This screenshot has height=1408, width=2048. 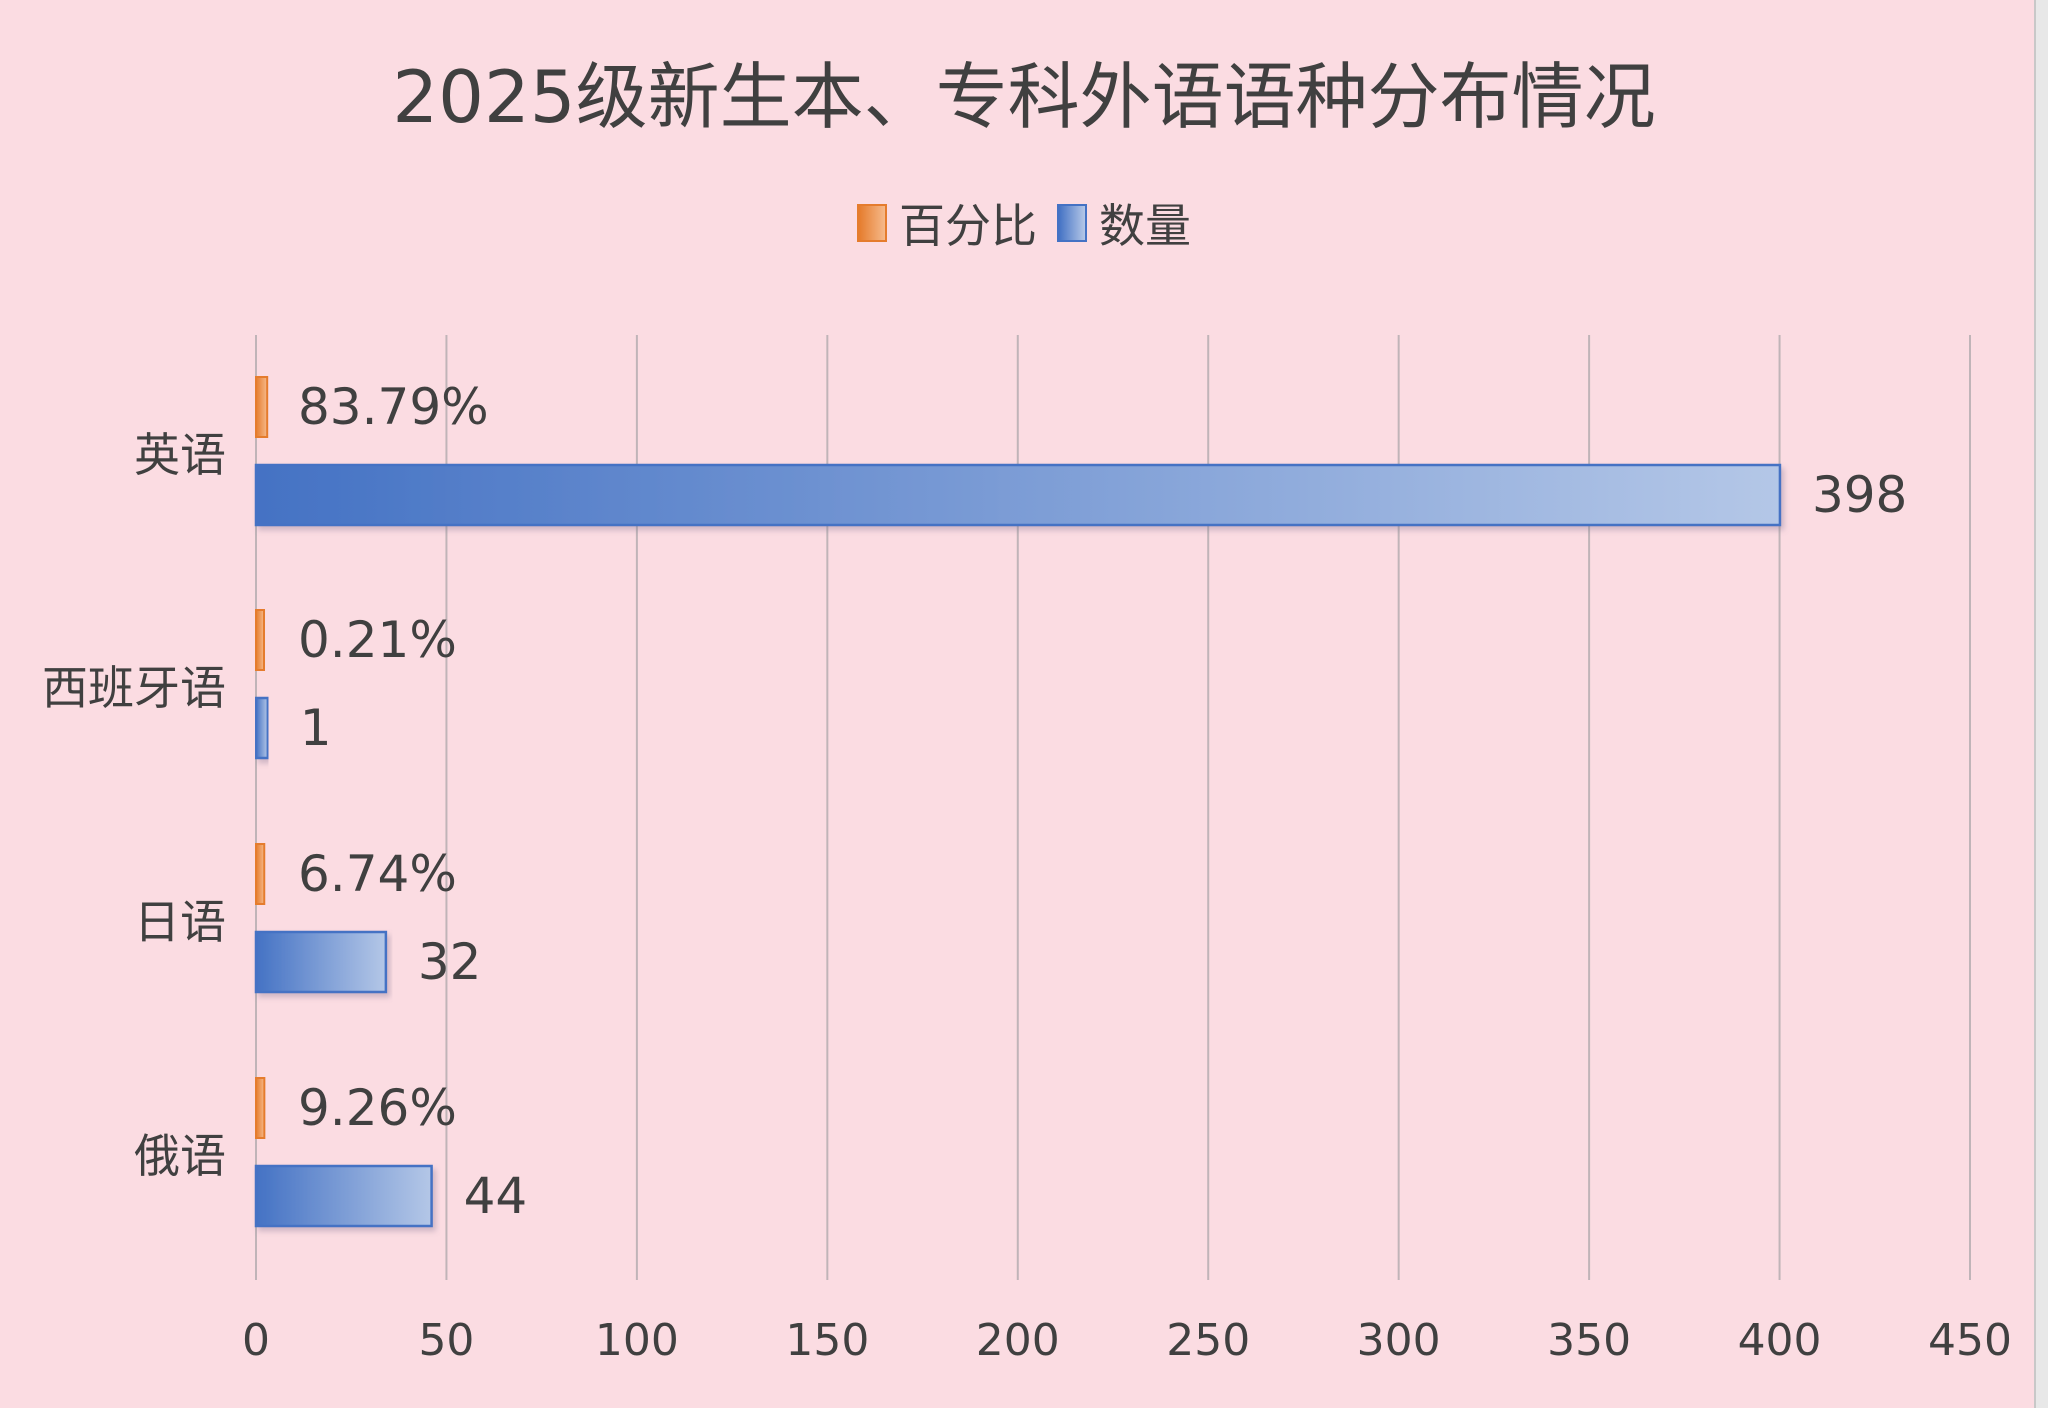 What do you see at coordinates (1859, 495) in the screenshot?
I see `data-label-count-0: 398` at bounding box center [1859, 495].